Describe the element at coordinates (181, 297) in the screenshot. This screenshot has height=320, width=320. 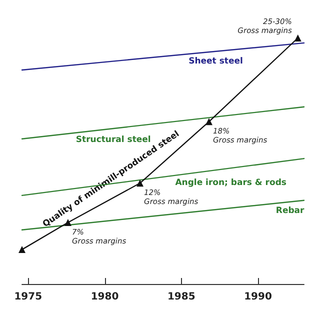
I see `x-tick-label: 1985` at that location.